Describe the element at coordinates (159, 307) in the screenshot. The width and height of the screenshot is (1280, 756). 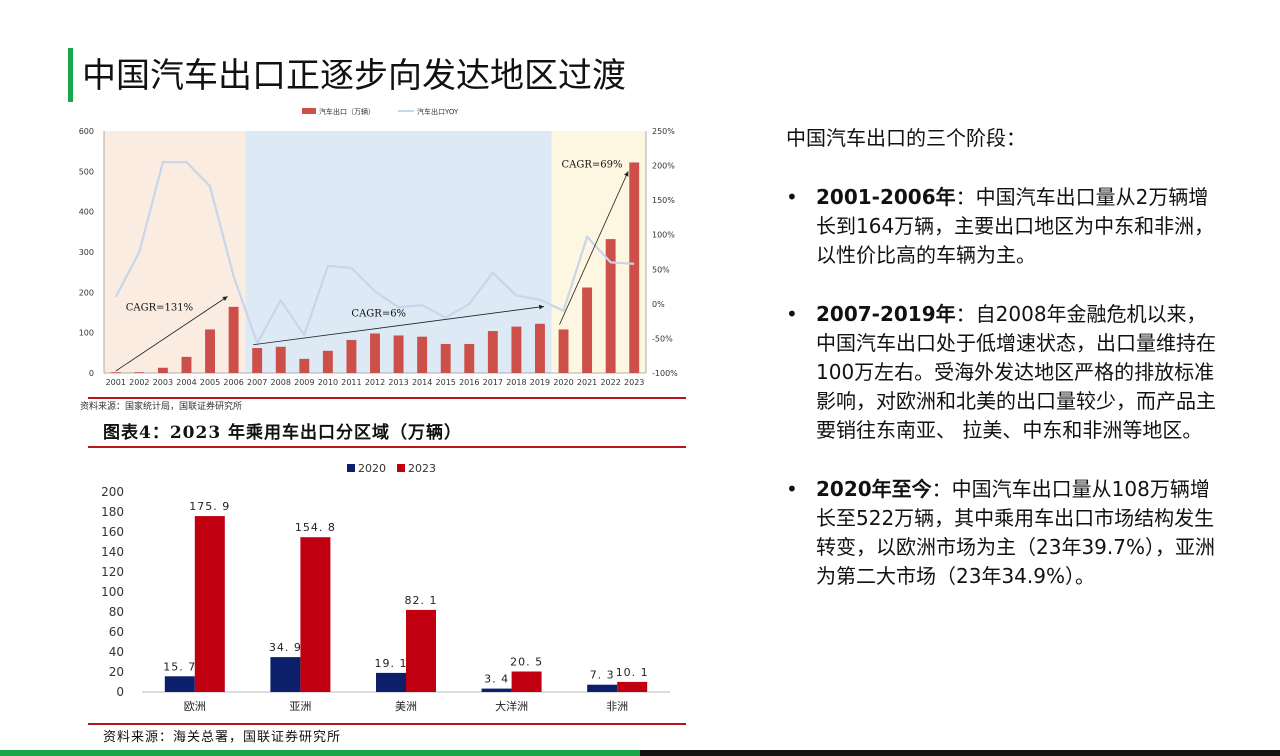
I see `cagr-label: CAGR=131%` at that location.